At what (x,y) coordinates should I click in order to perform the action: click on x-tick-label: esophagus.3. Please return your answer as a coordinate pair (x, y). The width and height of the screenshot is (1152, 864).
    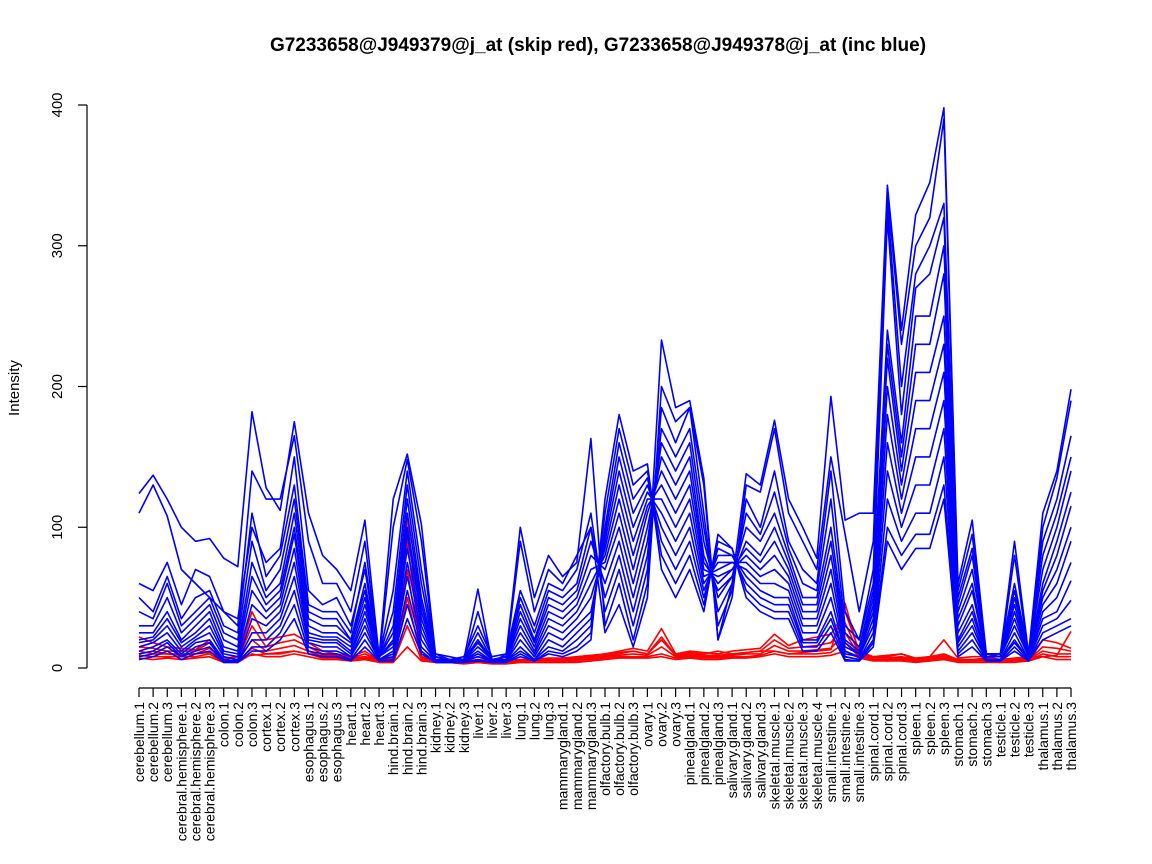
    Looking at the image, I should click on (337, 742).